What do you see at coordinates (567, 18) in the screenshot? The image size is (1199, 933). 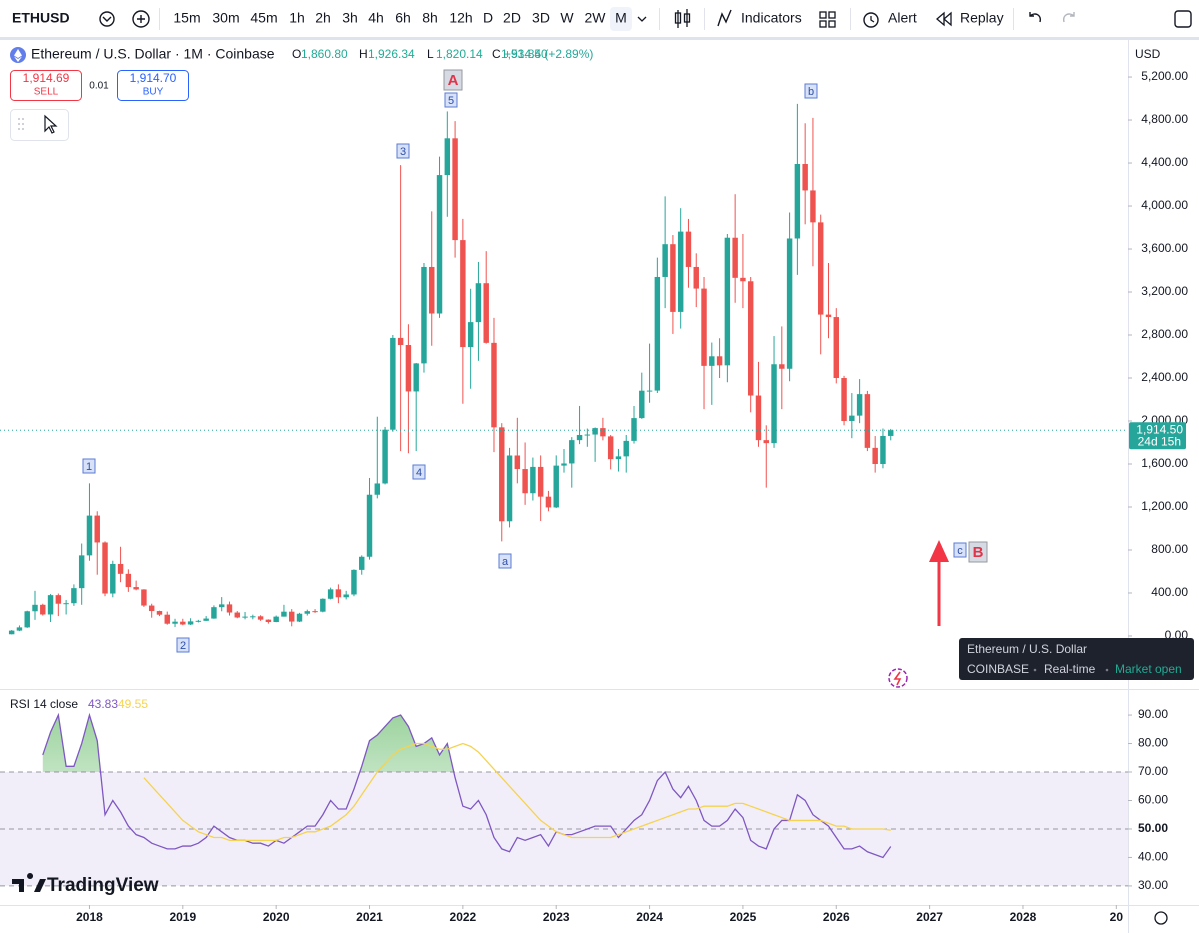 I see `interval-button: W` at bounding box center [567, 18].